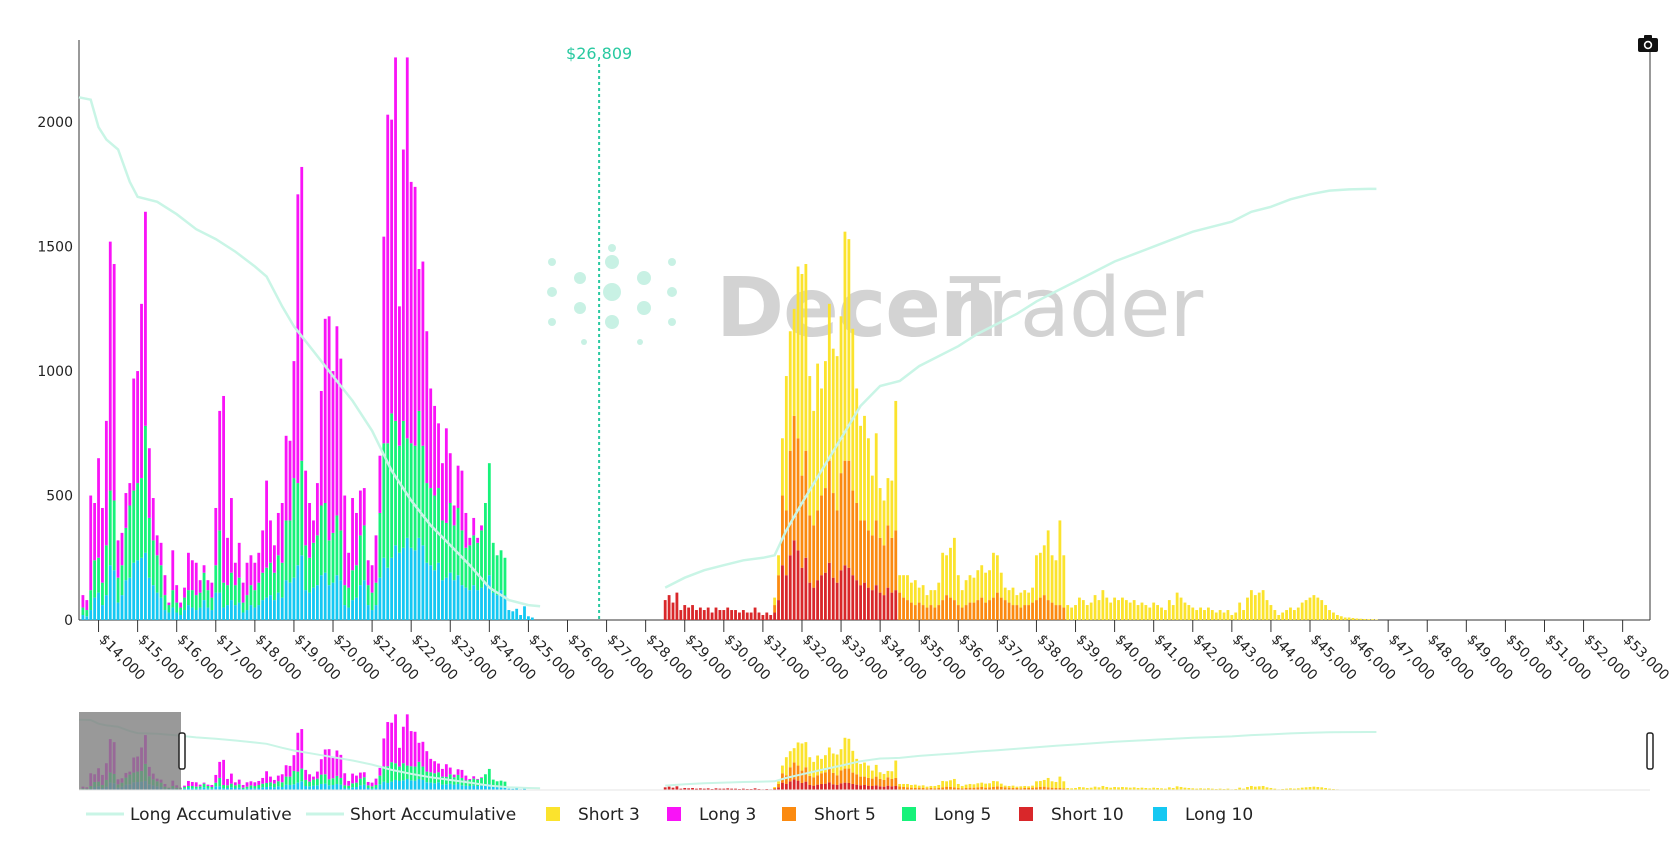 The image size is (1679, 848). What do you see at coordinates (962, 815) in the screenshot?
I see `legend-label: Long 5` at bounding box center [962, 815].